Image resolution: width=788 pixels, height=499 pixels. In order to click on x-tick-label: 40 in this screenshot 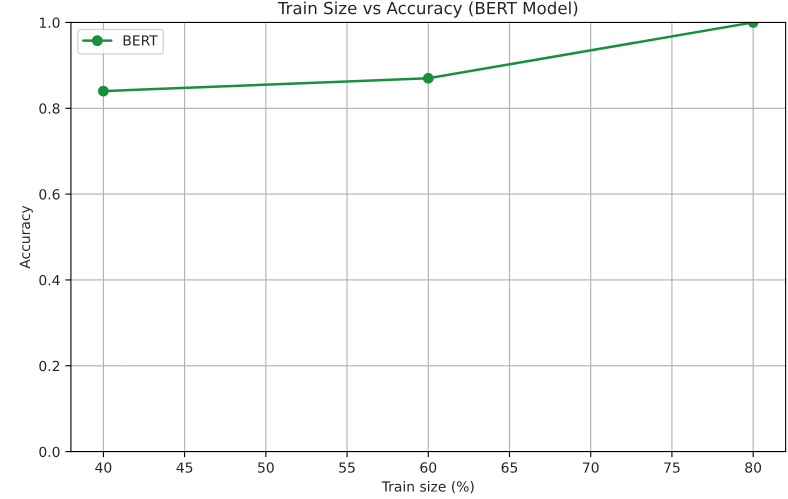, I will do `click(103, 467)`.